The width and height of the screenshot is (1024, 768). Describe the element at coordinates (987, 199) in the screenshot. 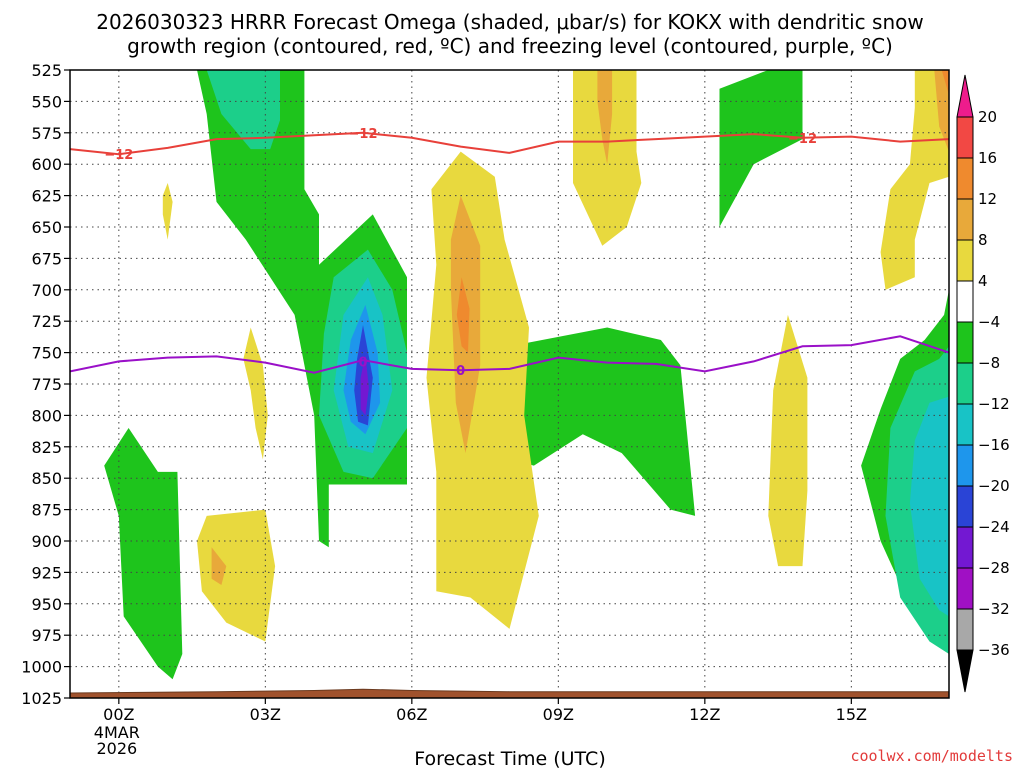

I see `colorbar-label: 12` at that location.